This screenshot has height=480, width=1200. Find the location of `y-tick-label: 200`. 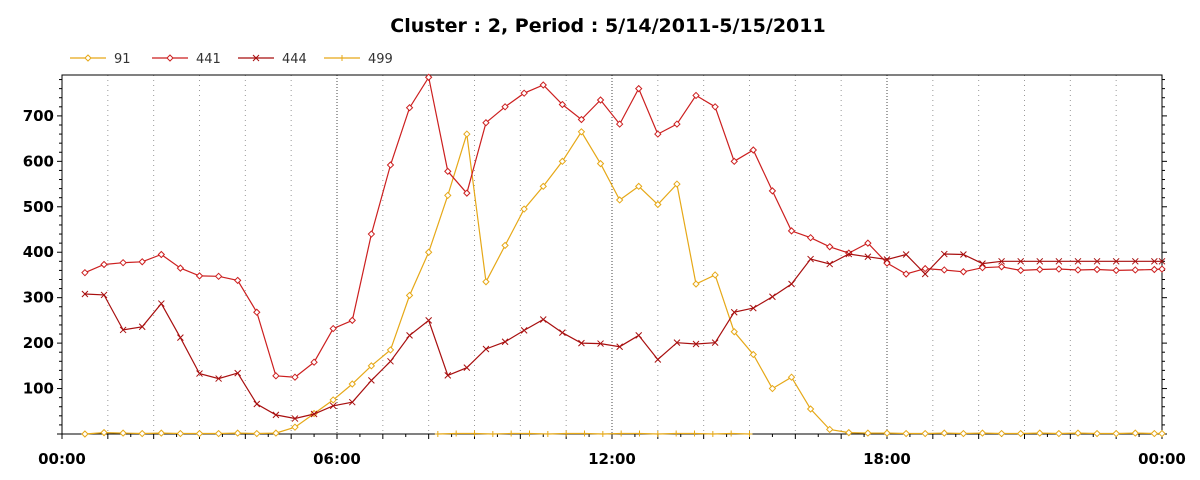

y-tick-label: 200 is located at coordinates (38, 343).